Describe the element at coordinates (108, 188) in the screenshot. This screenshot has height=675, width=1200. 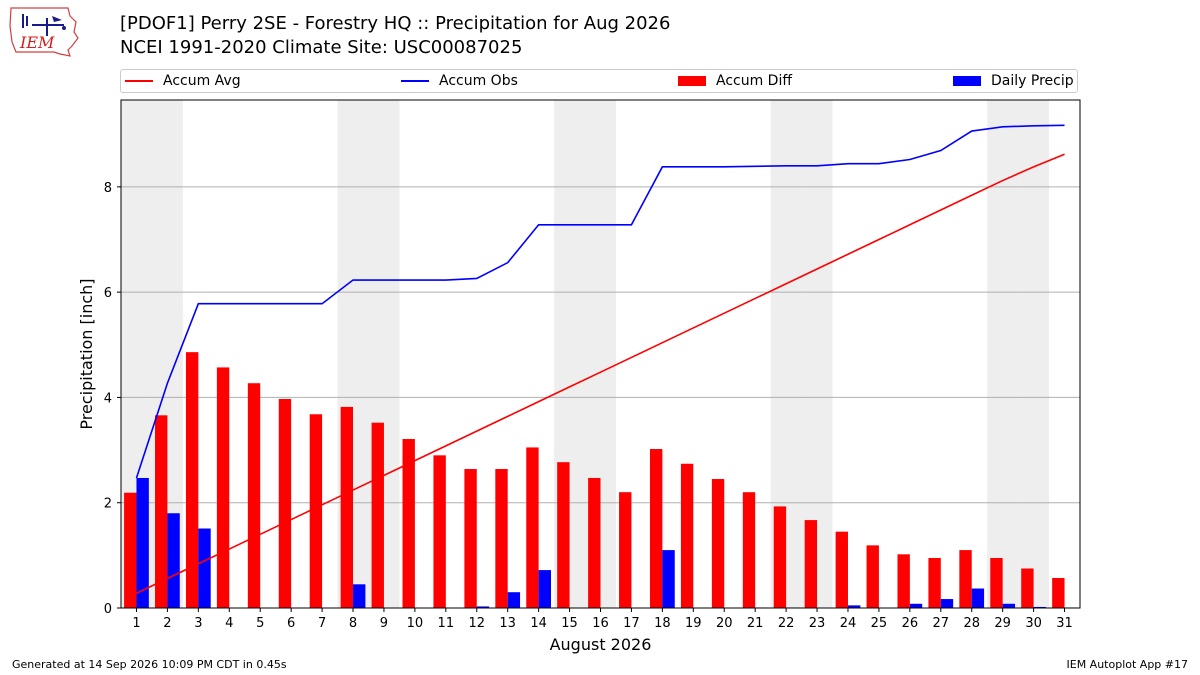
I see `y-tick-label-8: 8` at that location.